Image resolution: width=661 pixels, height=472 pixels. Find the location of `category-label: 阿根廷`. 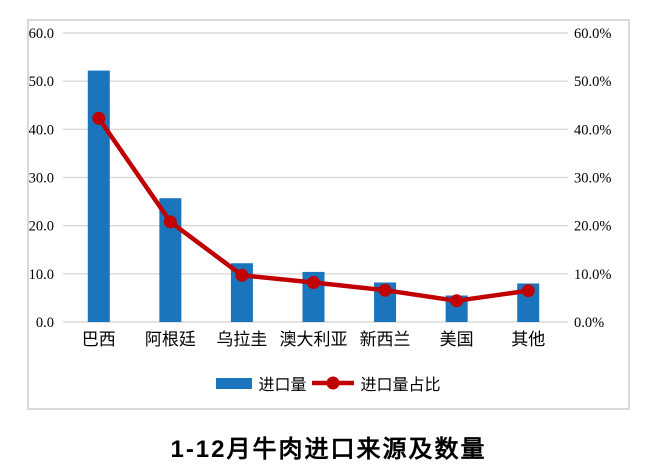

category-label: 阿根廷 is located at coordinates (170, 339).